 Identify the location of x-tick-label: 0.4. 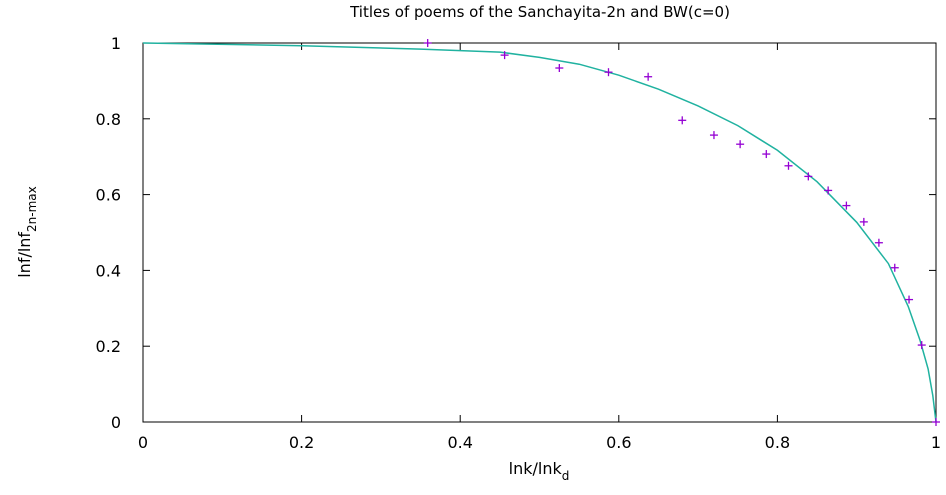
(459, 442).